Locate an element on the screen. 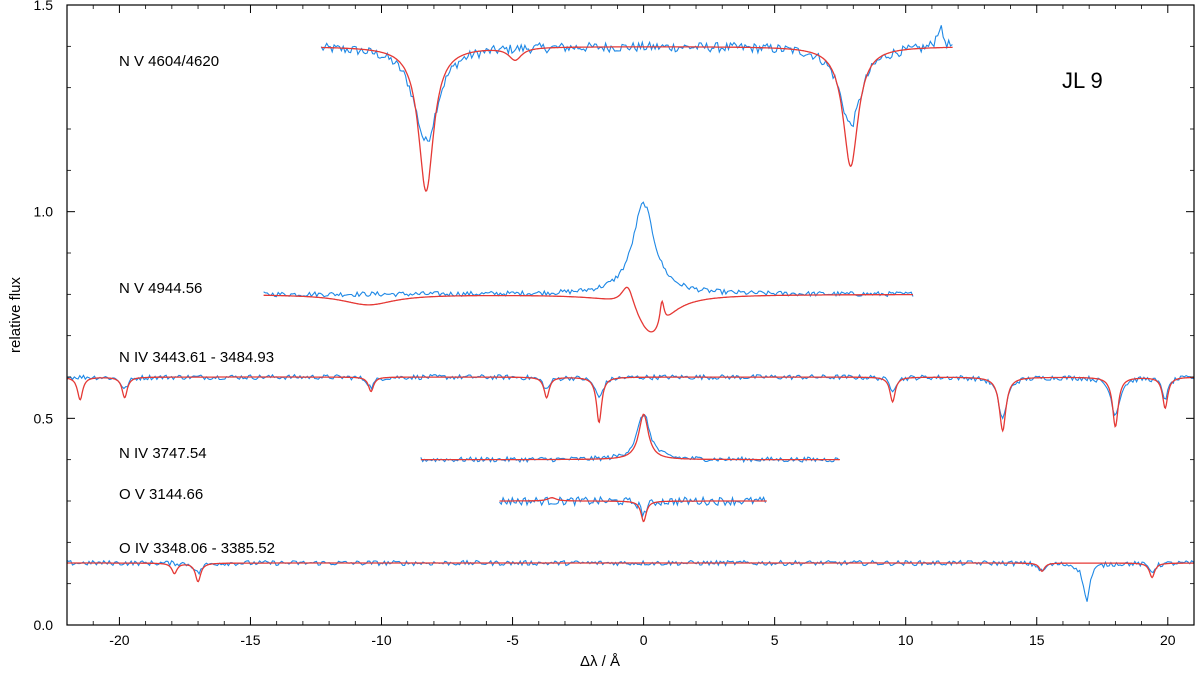 The width and height of the screenshot is (1200, 674). series-label: O IV 3348.06 - 3385.52 is located at coordinates (197, 548).